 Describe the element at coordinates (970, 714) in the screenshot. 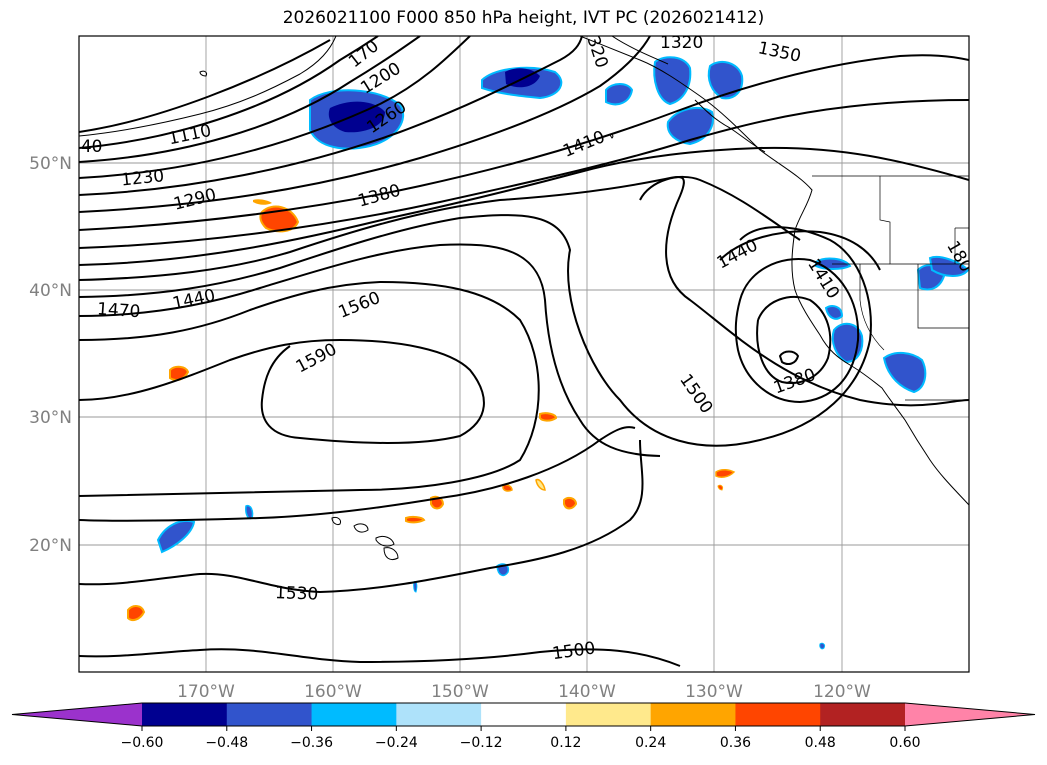

I see `colorbar-extend-high` at that location.